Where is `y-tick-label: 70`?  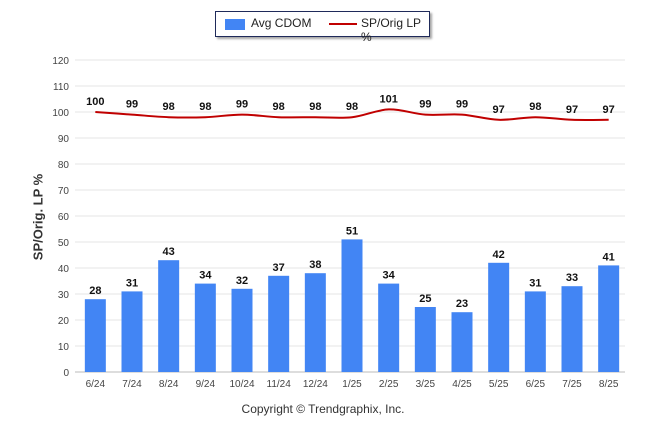 y-tick-label: 70 is located at coordinates (64, 191).